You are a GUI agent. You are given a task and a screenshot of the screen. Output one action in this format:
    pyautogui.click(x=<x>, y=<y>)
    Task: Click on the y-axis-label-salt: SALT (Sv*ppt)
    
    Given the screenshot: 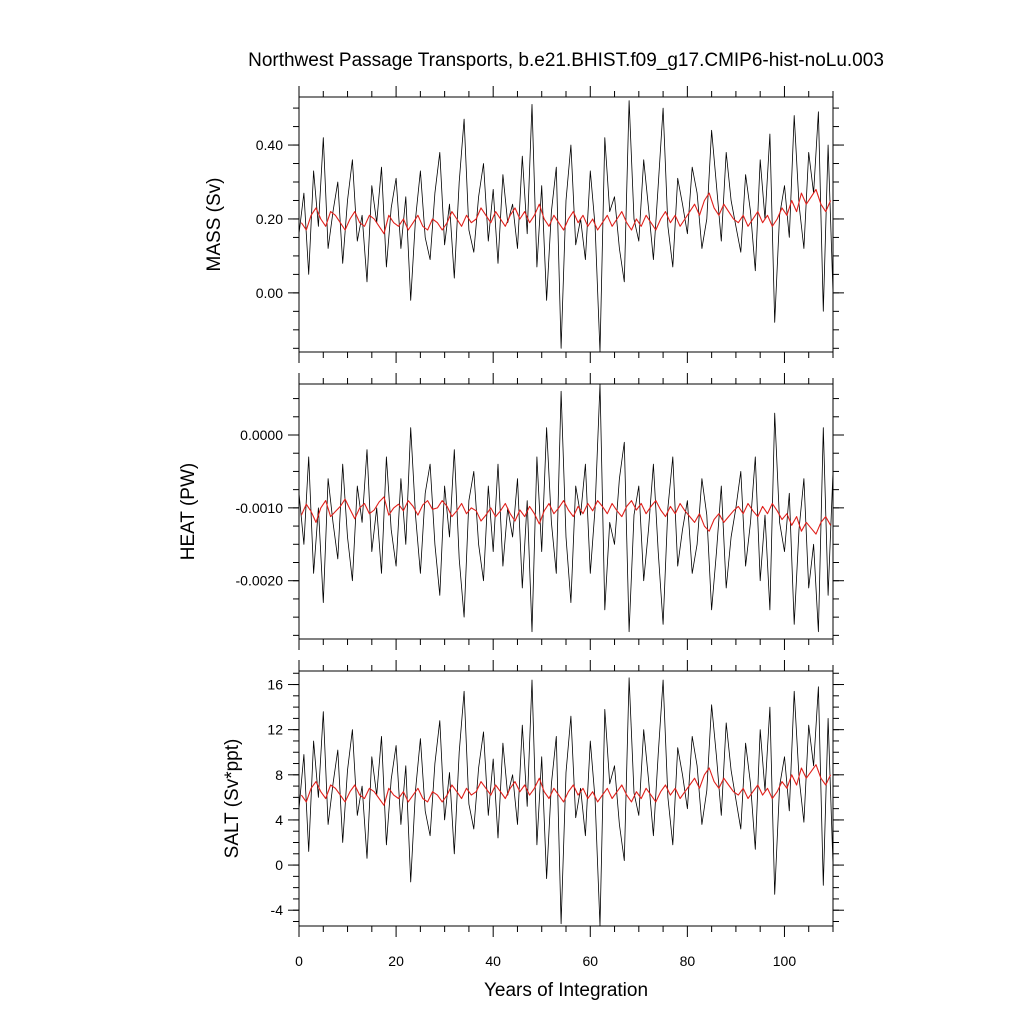 What is the action you would take?
    pyautogui.click(x=232, y=799)
    